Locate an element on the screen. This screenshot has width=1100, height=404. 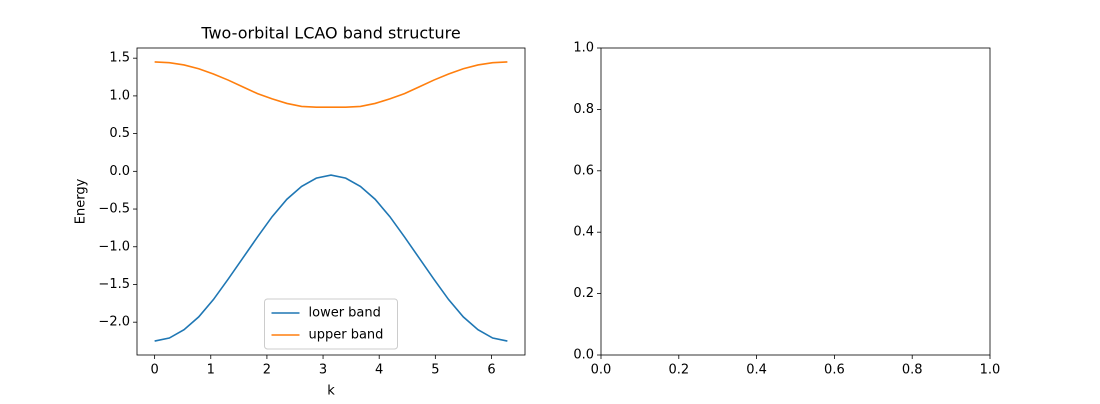
y-tick-label: 0.8 is located at coordinates (583, 109).